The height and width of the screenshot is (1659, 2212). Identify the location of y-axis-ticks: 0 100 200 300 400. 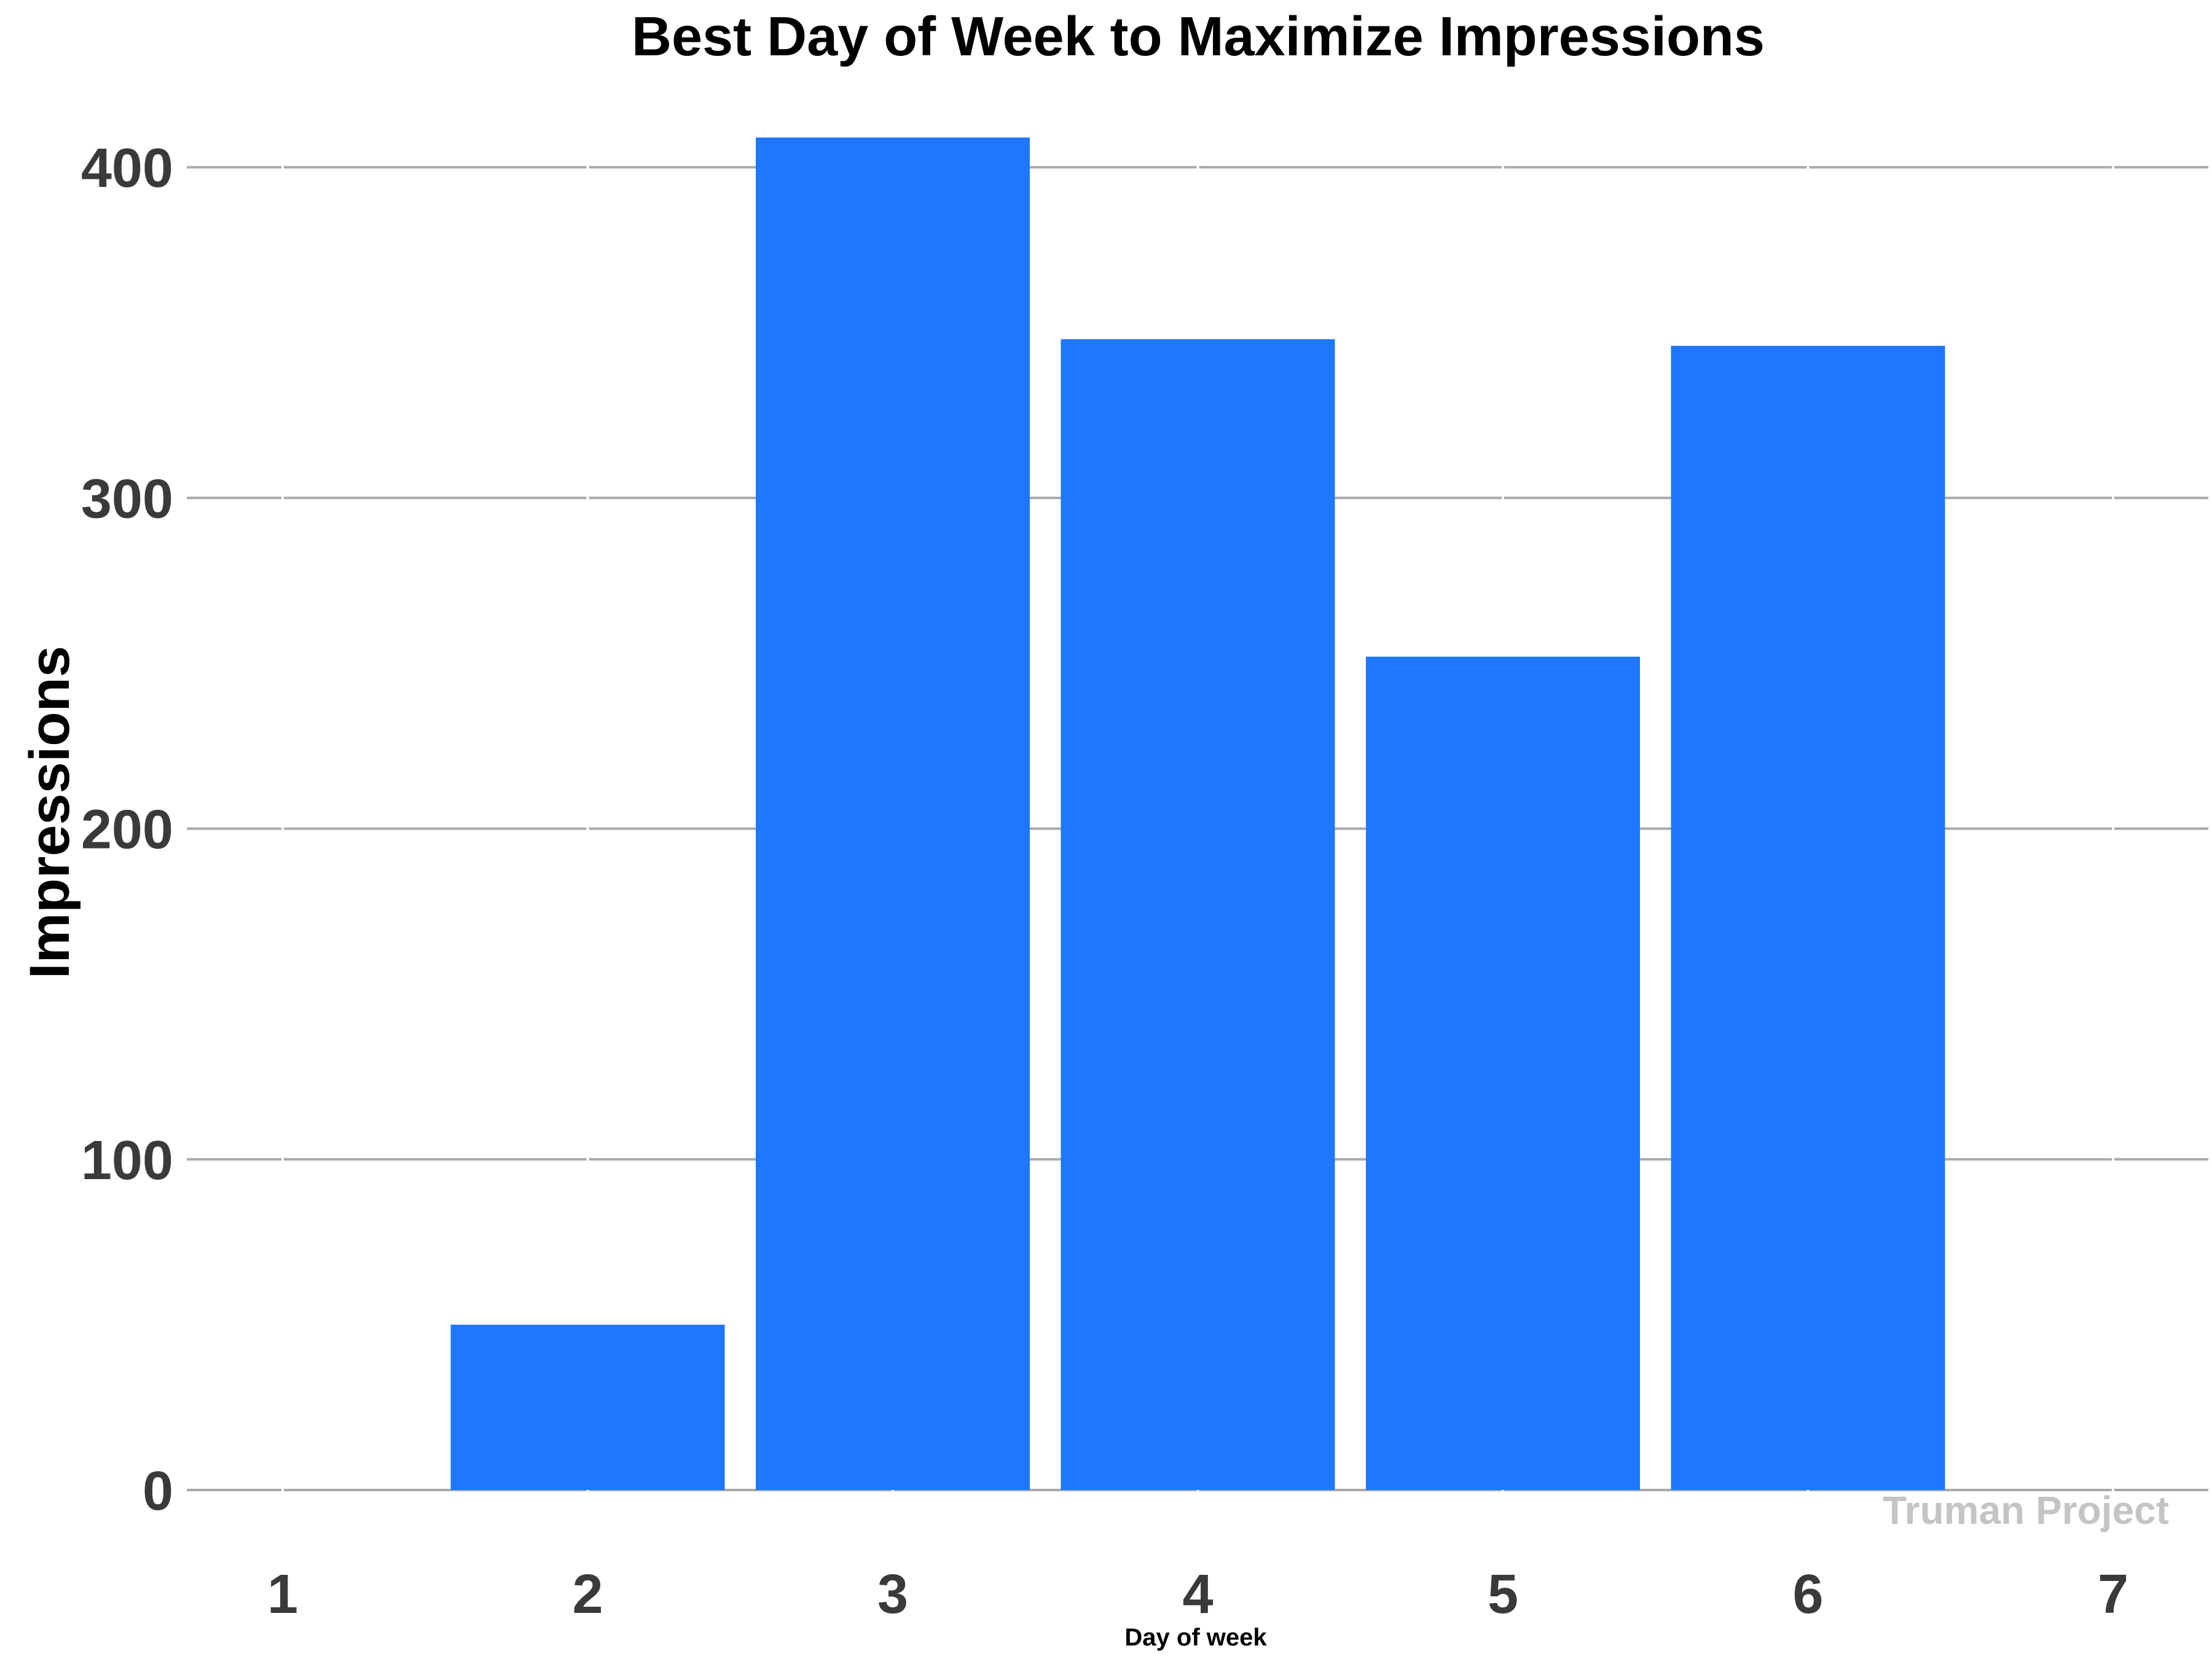
(127, 830).